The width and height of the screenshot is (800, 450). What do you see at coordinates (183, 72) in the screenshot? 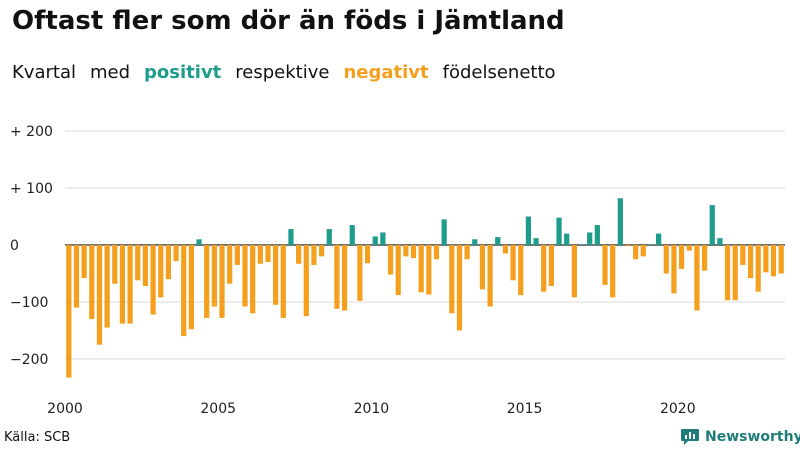
I see `subtitle-positive-label: positivt` at bounding box center [183, 72].